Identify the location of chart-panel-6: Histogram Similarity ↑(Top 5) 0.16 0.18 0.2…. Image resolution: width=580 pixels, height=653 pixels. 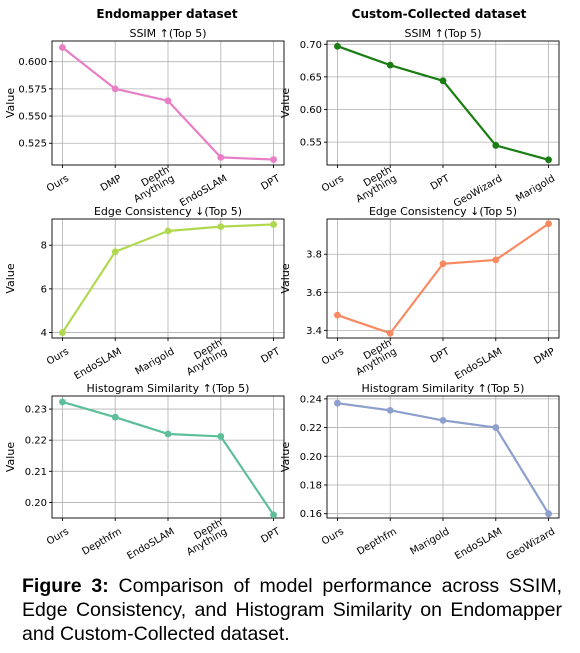
(419, 471).